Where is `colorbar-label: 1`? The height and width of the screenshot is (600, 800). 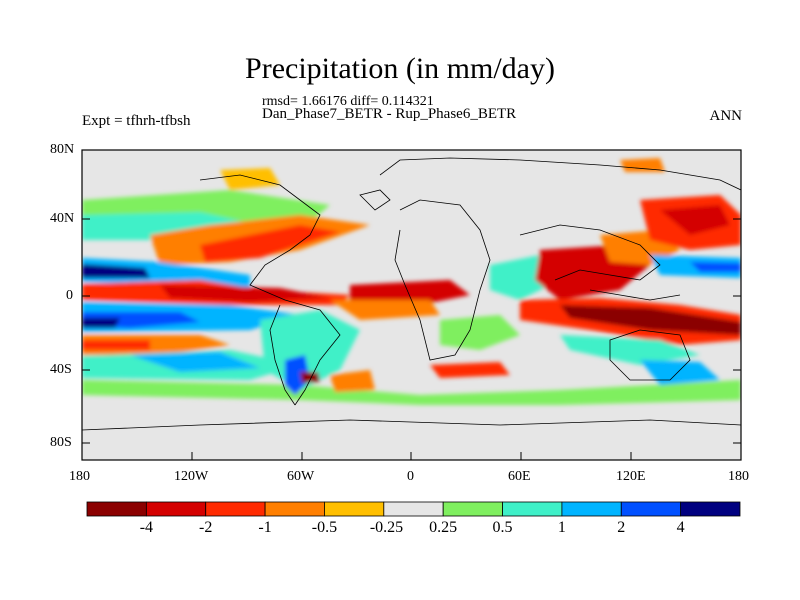
colorbar-label: 1 is located at coordinates (561, 527).